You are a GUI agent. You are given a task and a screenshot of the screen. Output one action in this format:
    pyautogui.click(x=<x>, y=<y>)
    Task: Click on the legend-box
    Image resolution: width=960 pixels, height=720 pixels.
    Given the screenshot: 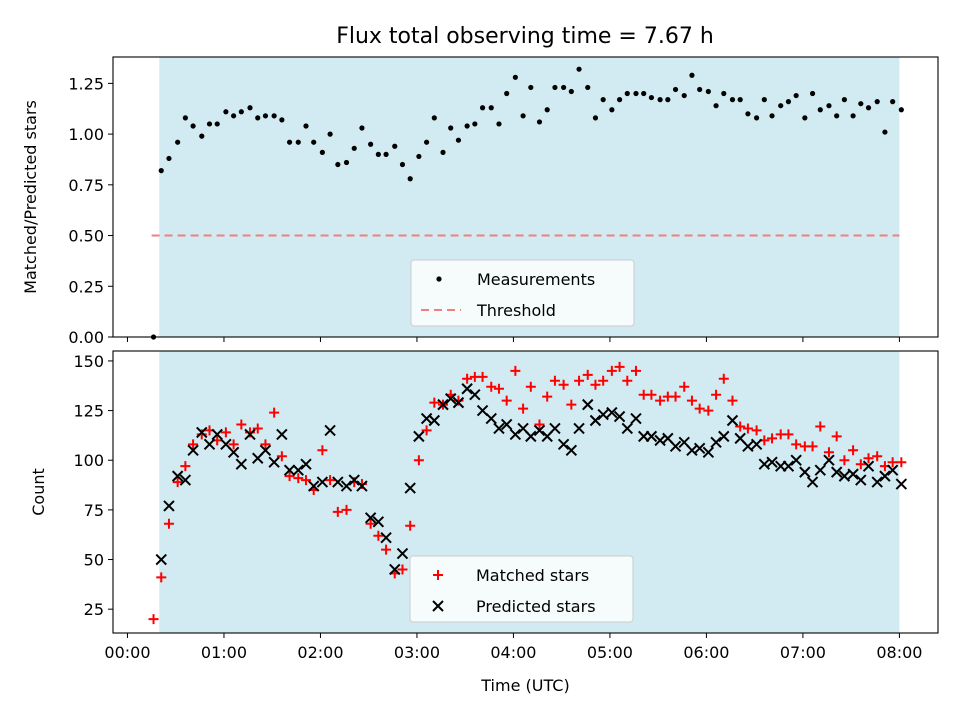 What is the action you would take?
    pyautogui.click(x=521, y=589)
    